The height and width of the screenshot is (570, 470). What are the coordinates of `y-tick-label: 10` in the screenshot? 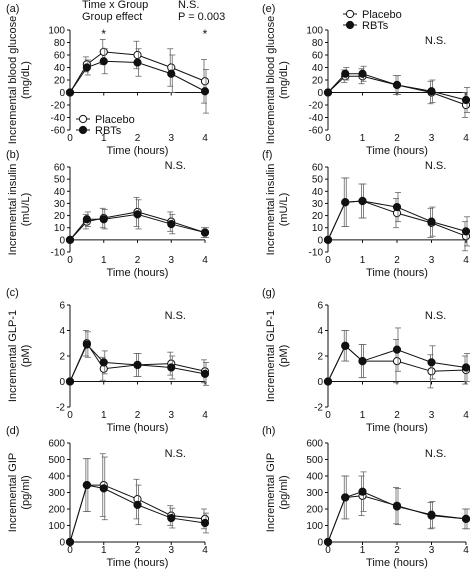 It's located at (318, 228).